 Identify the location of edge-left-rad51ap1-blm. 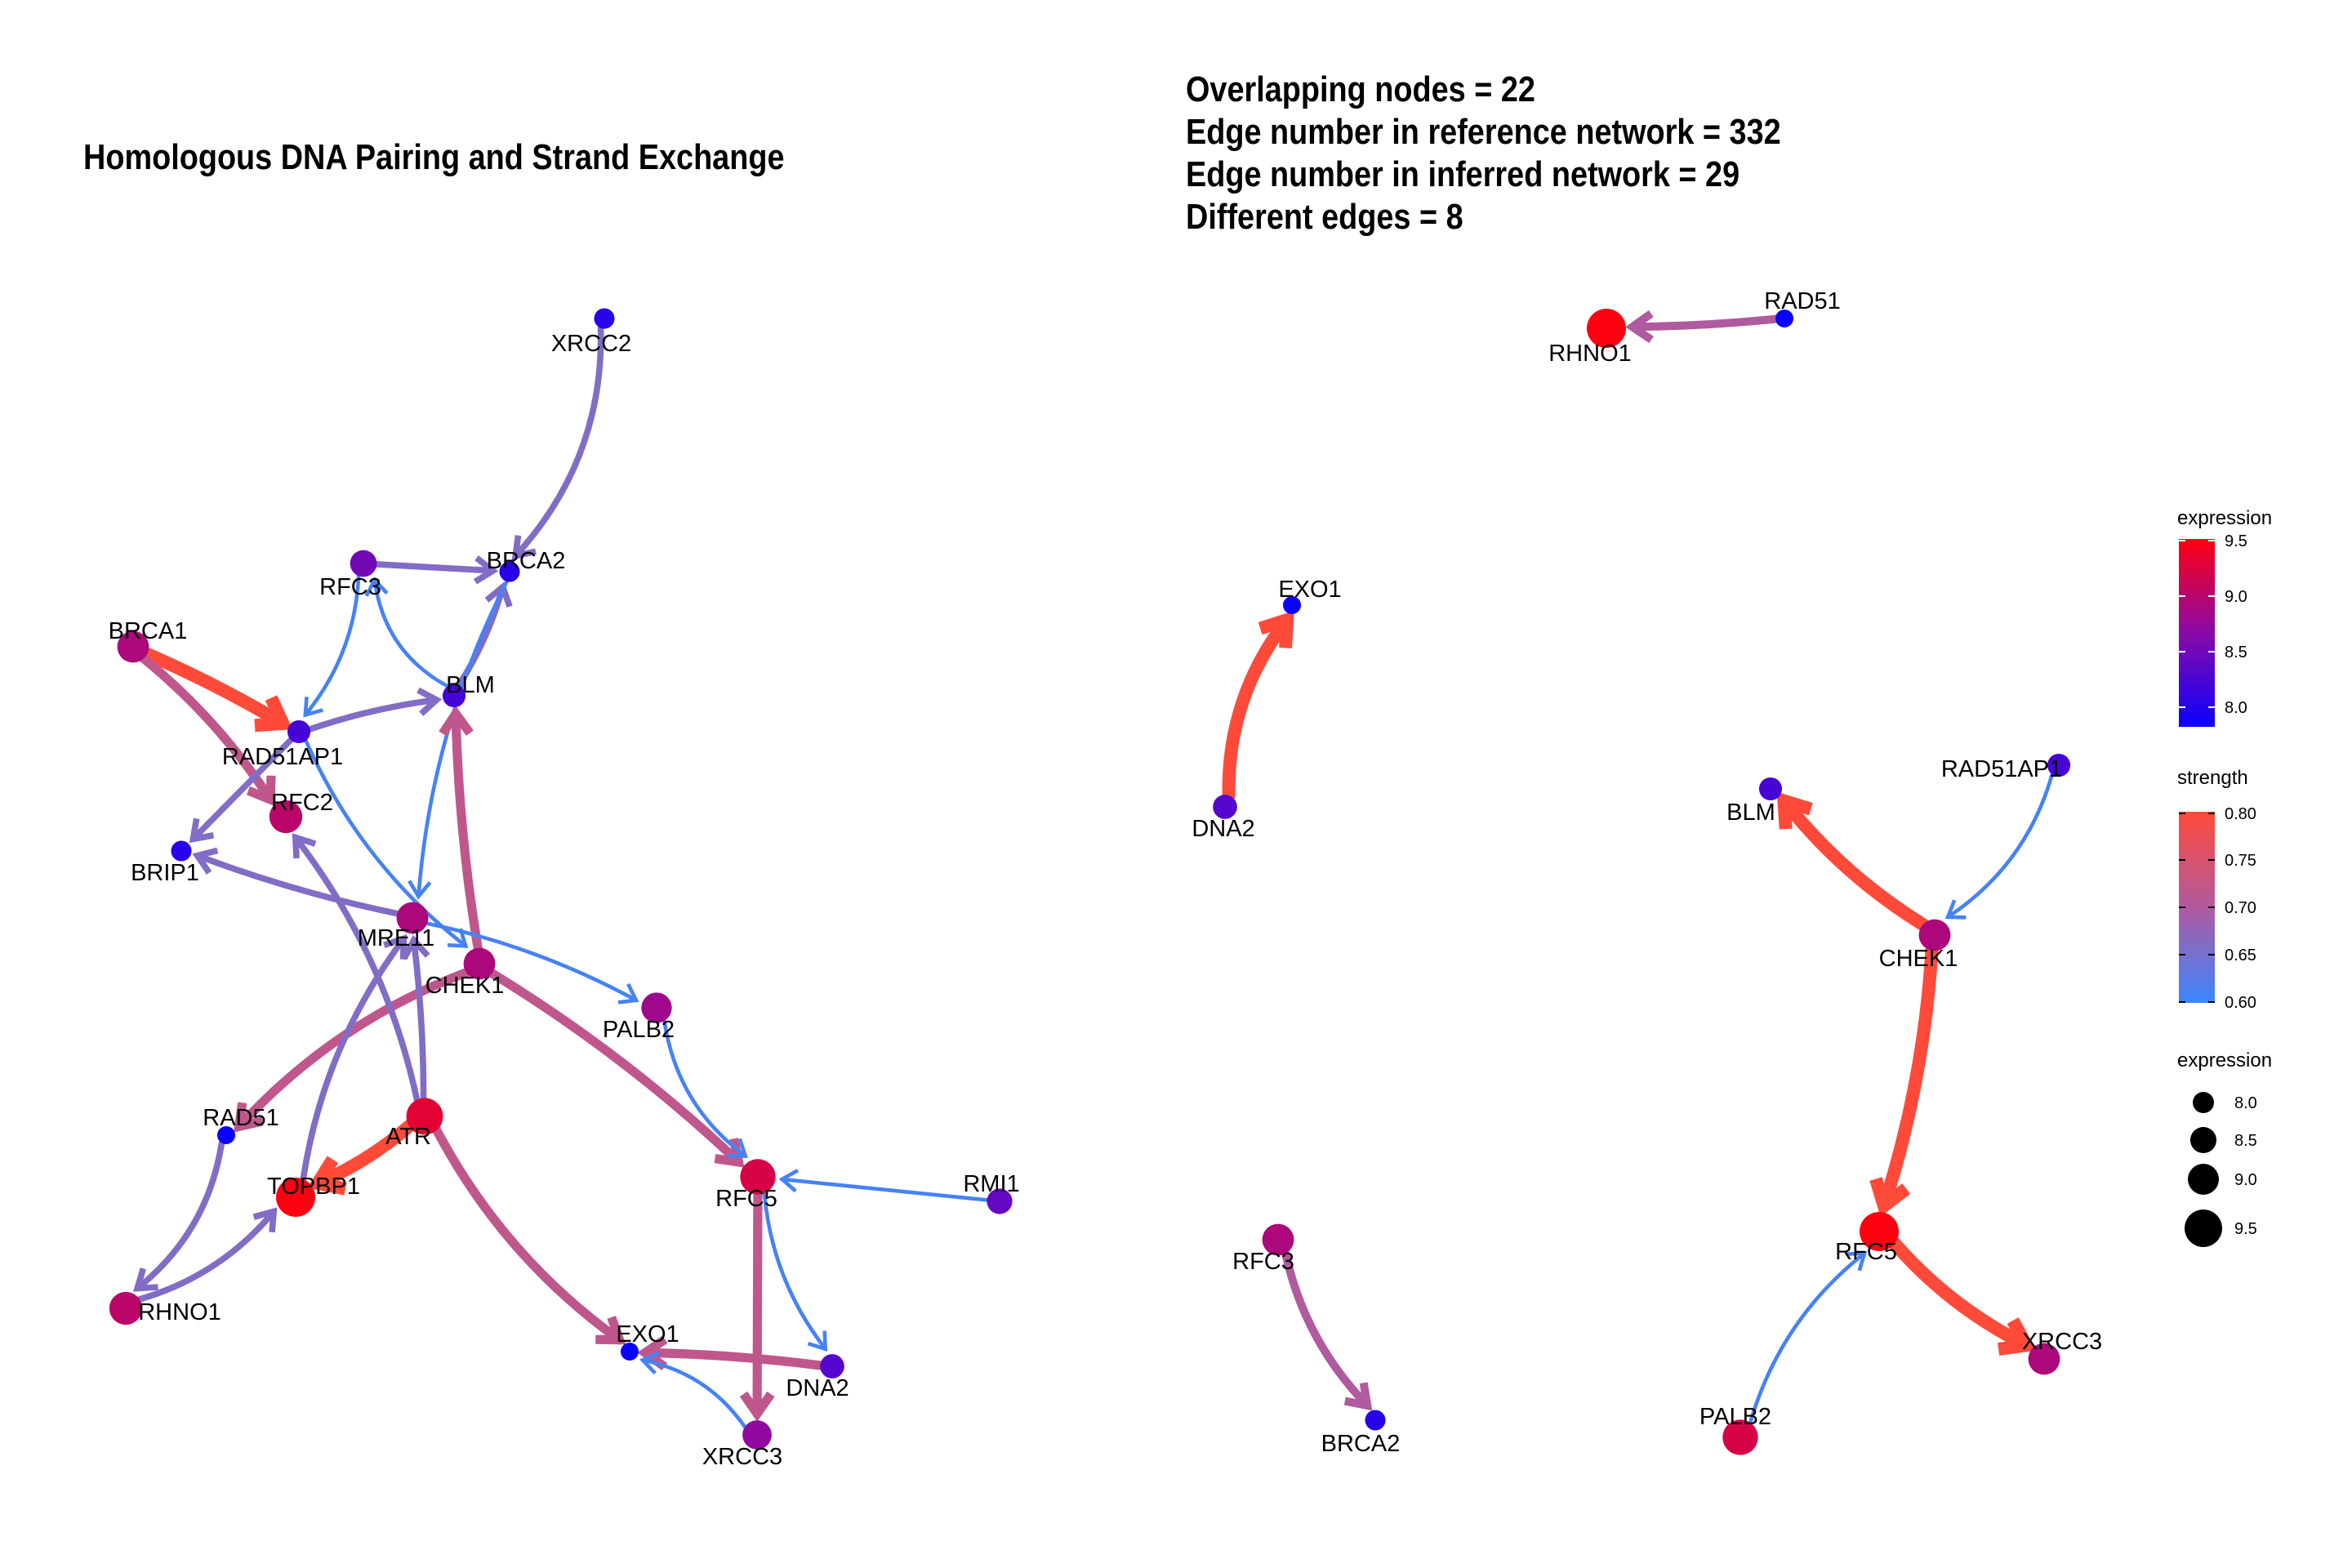
(373, 715).